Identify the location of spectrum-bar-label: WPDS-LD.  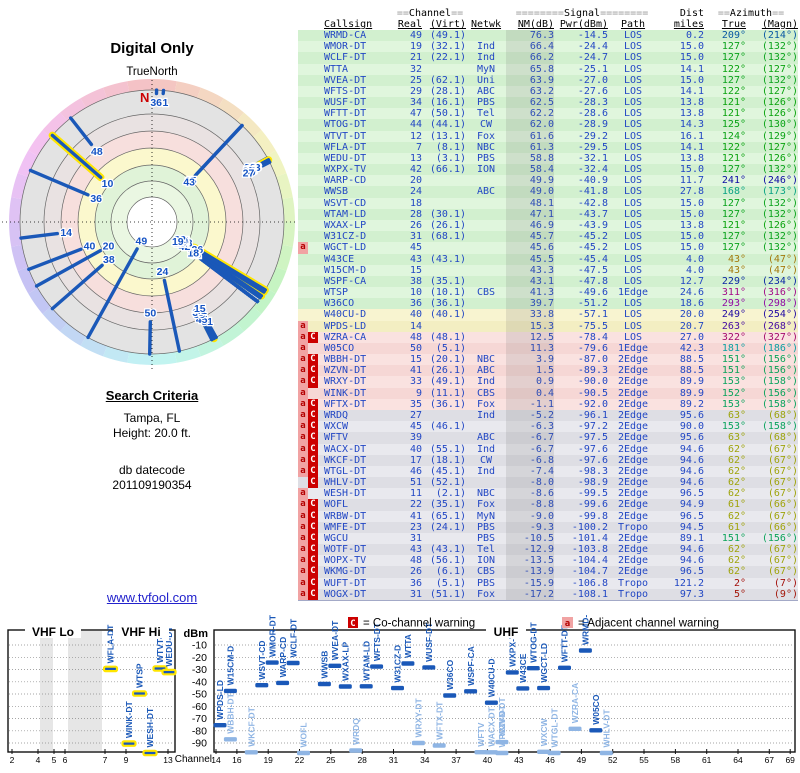
(220, 700).